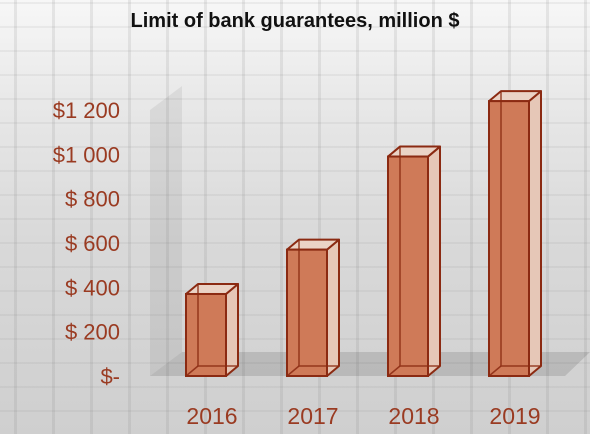 The image size is (590, 434). I want to click on x-tick-label: 2018, so click(413, 416).